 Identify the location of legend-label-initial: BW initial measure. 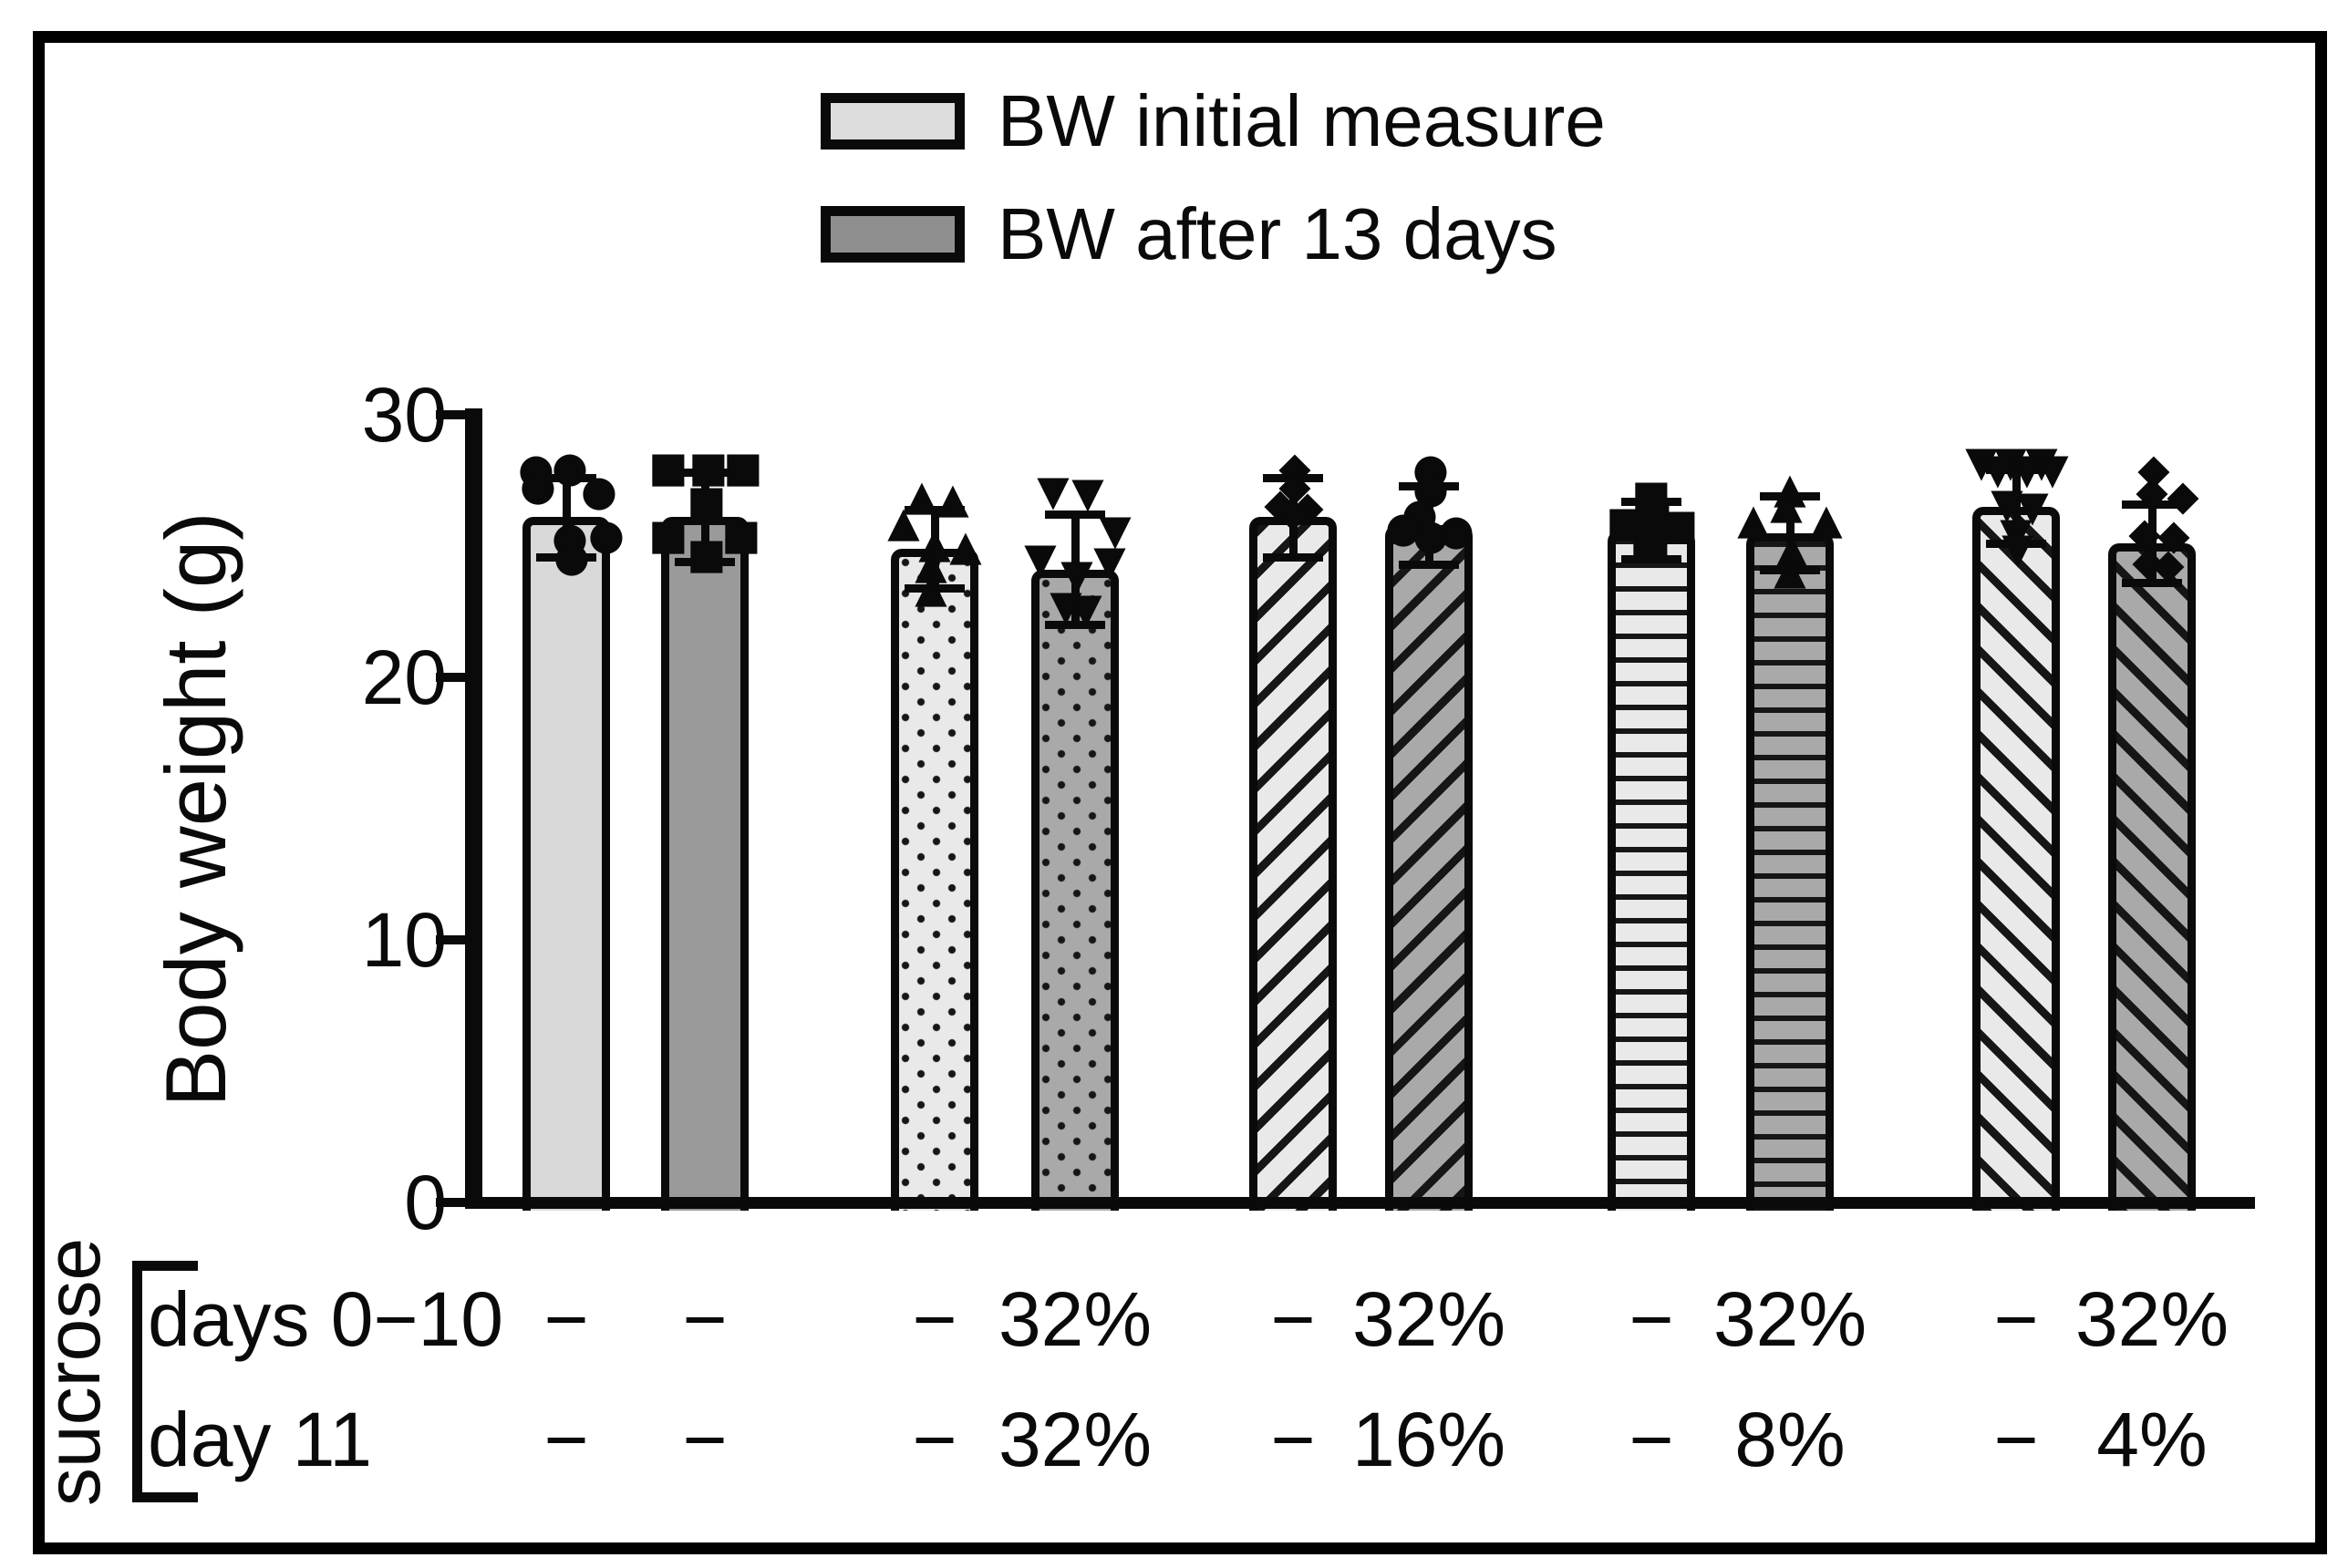
(1302, 120).